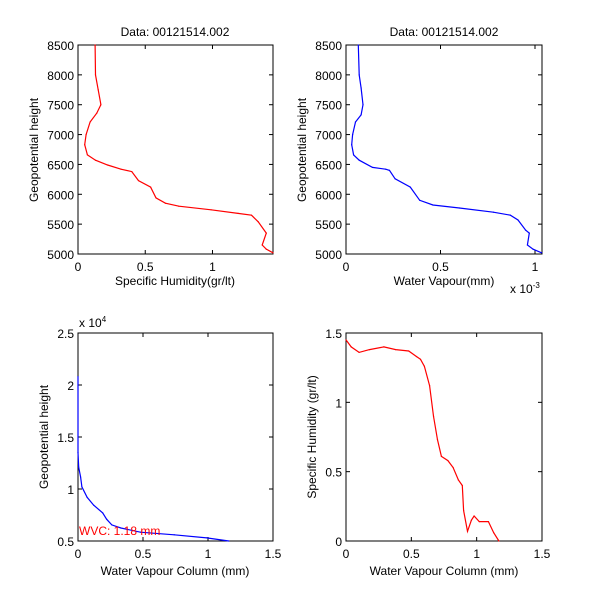 Image resolution: width=600 pixels, height=610 pixels. Describe the element at coordinates (65, 334) in the screenshot. I see `y-tick-label: 2.5` at that location.